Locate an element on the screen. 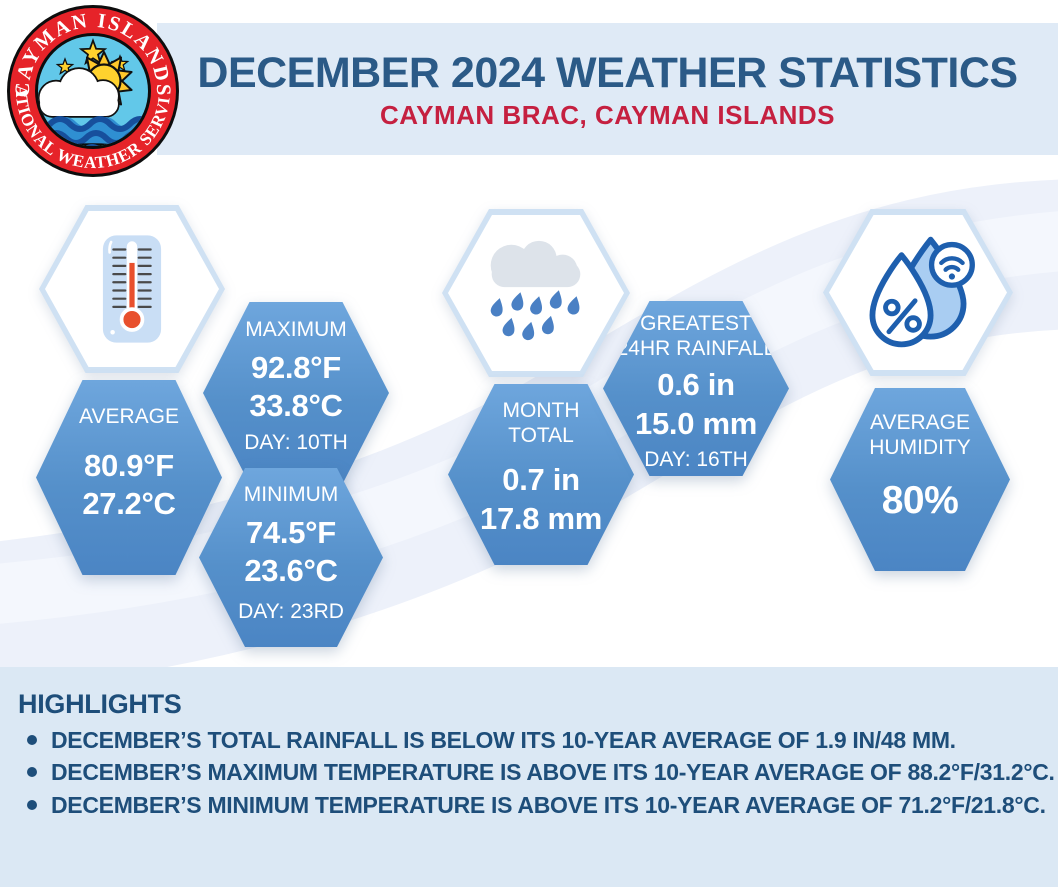  month-total-millimeters: 17.8 mm is located at coordinates (541, 518).